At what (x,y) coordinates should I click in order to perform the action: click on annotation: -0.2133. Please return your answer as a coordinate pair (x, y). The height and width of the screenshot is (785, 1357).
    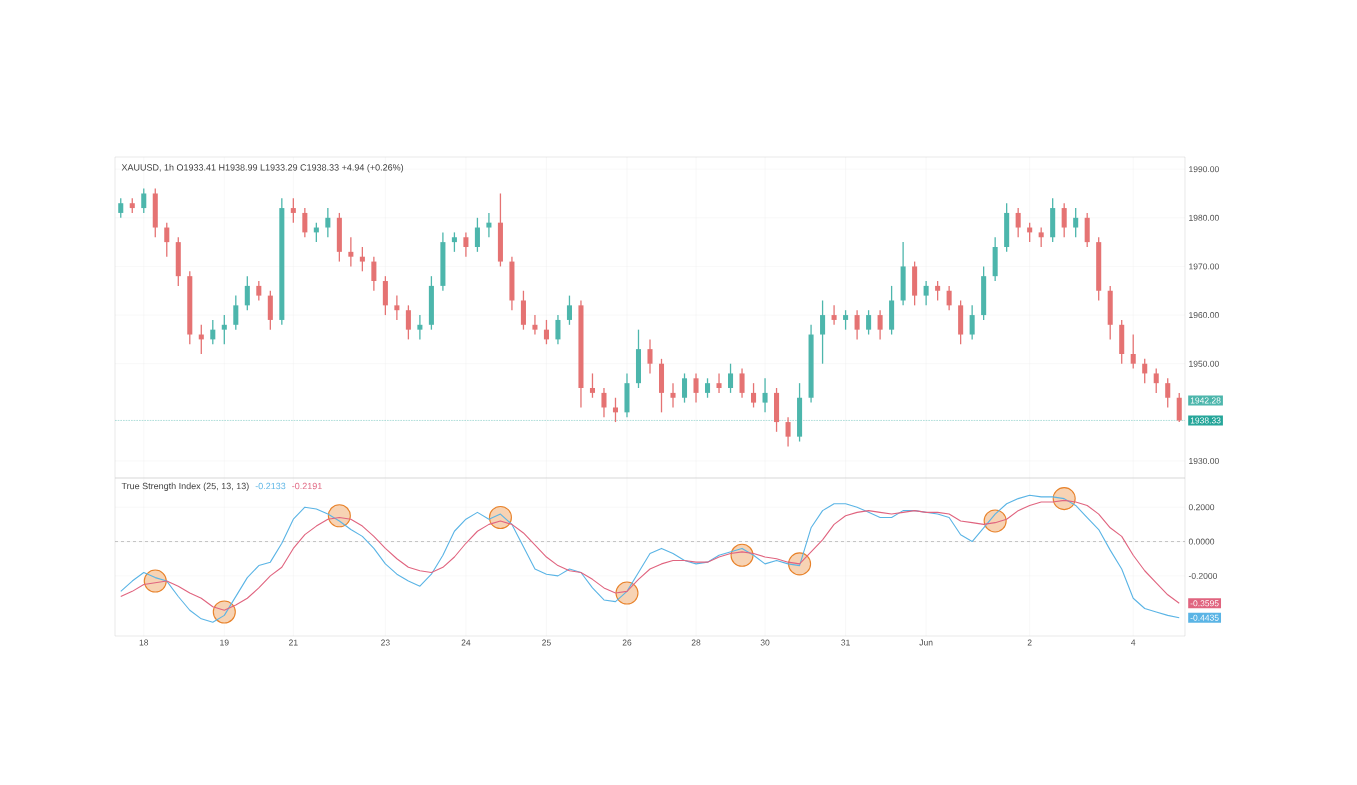
    Looking at the image, I should click on (270, 486).